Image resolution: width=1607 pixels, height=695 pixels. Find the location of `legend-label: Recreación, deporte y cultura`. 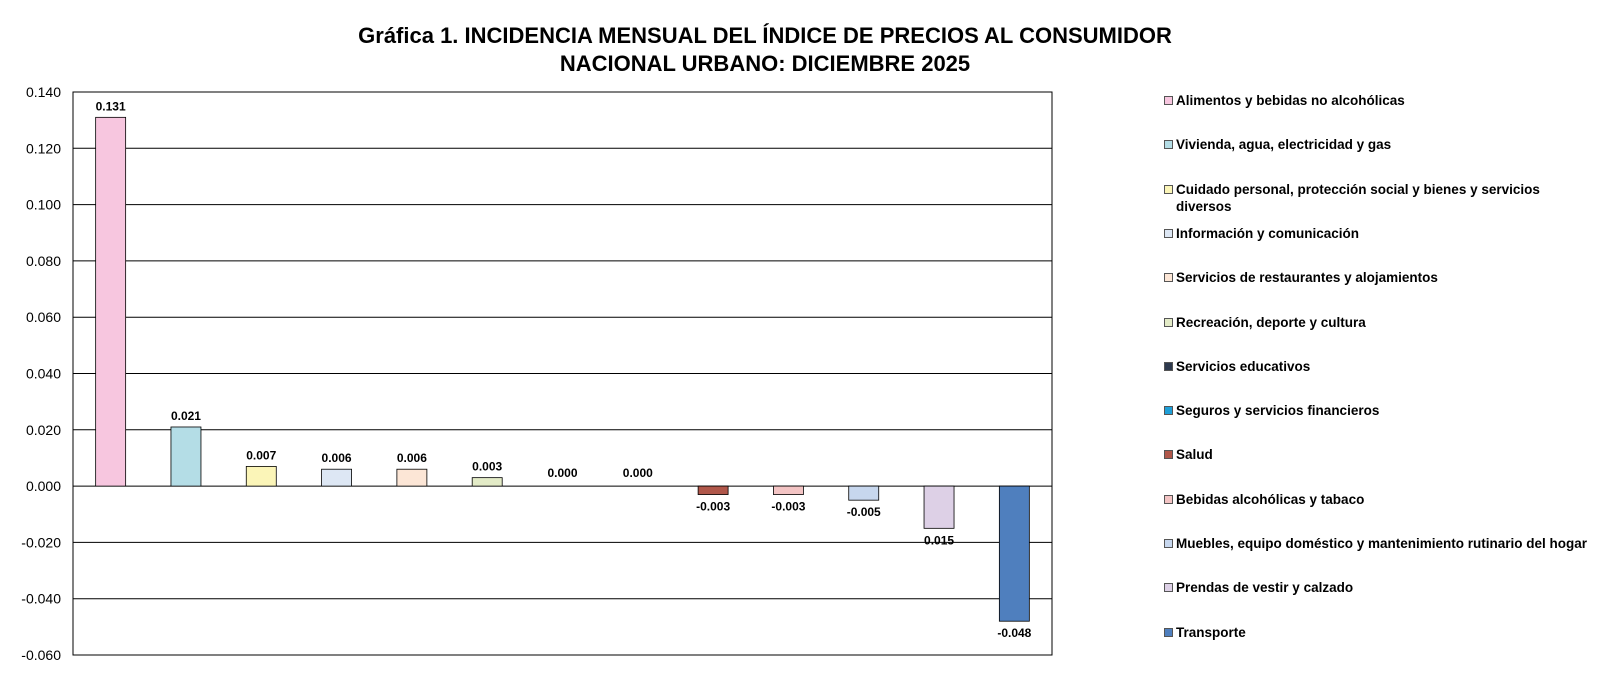

legend-label: Recreación, deporte y cultura is located at coordinates (1271, 322).